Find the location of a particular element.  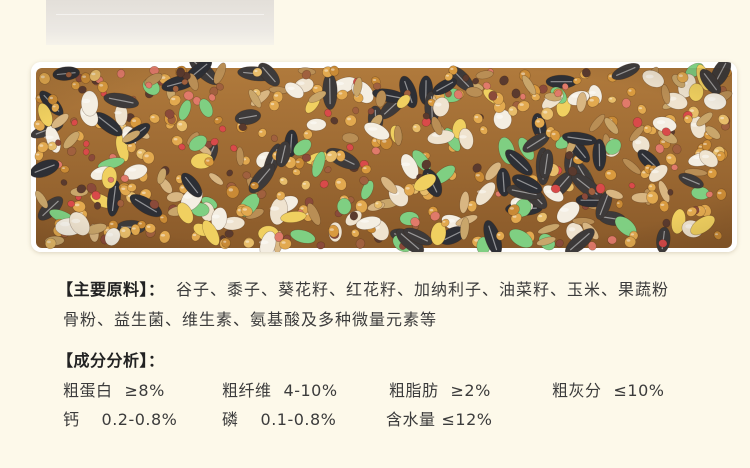

nutrient-name: 磷 is located at coordinates (230, 419).